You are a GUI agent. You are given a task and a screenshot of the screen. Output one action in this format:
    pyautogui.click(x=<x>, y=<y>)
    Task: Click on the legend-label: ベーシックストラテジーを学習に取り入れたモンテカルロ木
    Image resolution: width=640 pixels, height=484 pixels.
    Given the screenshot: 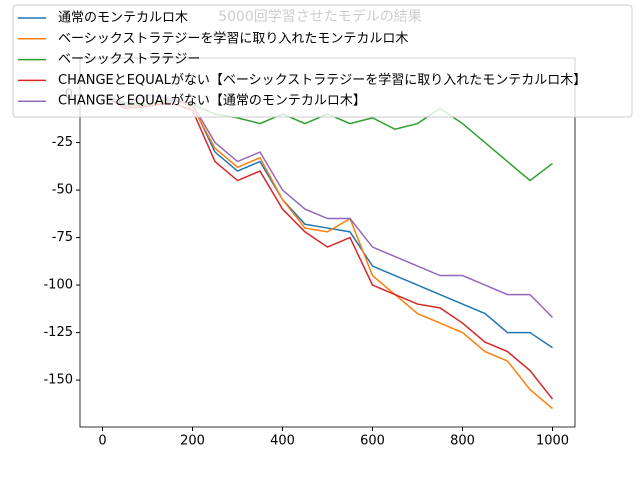 What is the action you would take?
    pyautogui.click(x=233, y=38)
    